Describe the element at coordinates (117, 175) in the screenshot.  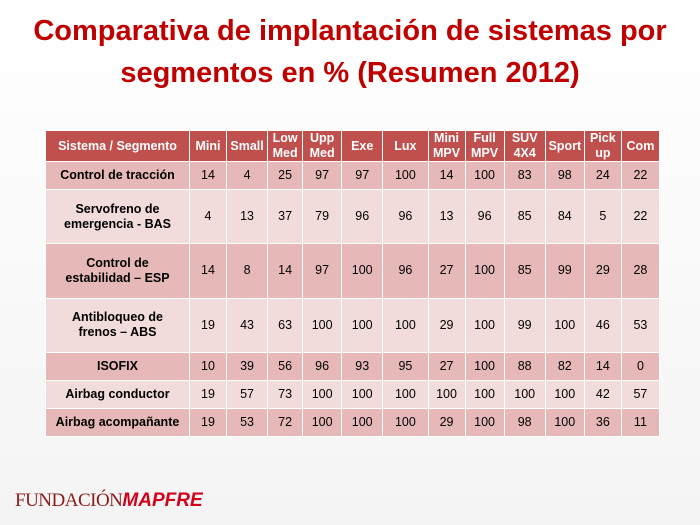
I see `row-label: Control de tracción` at that location.